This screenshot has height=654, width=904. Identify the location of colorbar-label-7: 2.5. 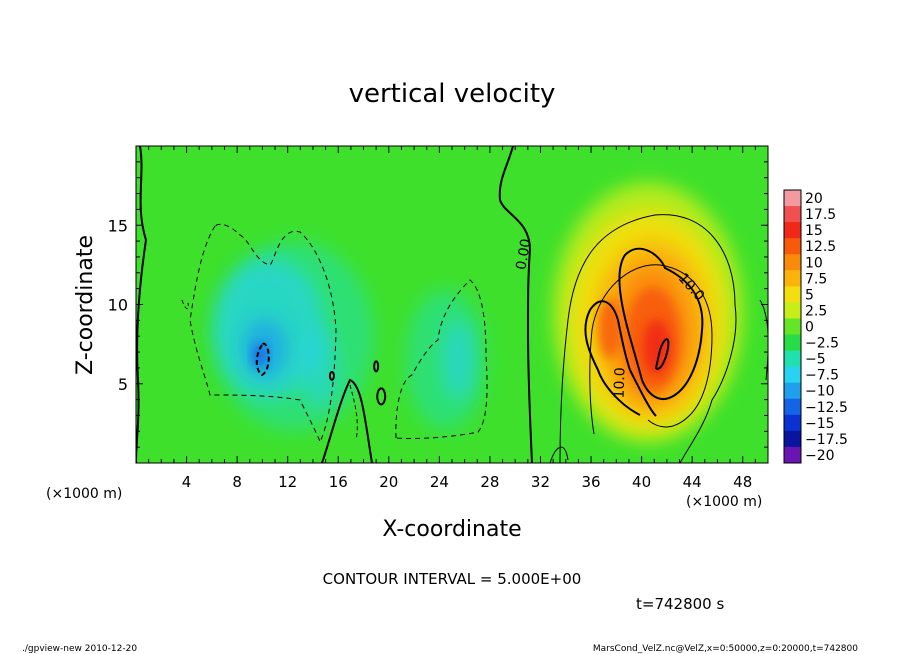
(816, 311).